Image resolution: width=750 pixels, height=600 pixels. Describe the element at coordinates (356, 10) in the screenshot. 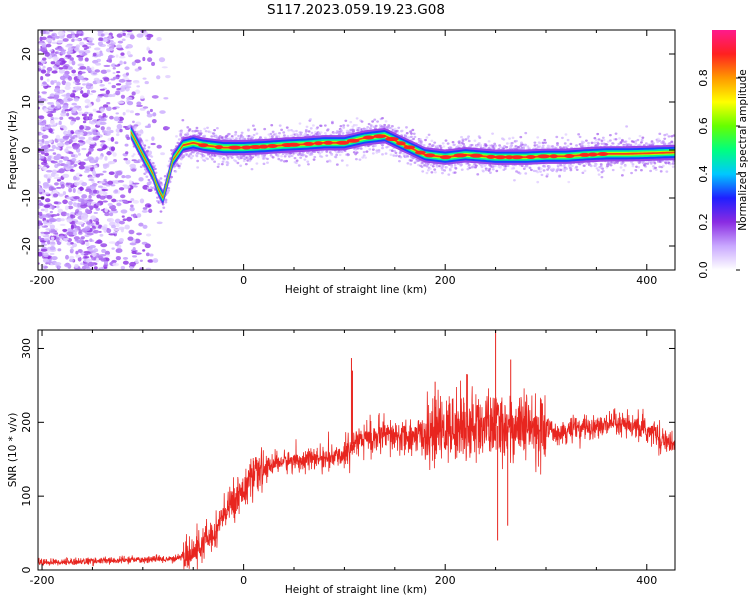

I see `chart-title: S117.2023.059.19.23.G08` at that location.